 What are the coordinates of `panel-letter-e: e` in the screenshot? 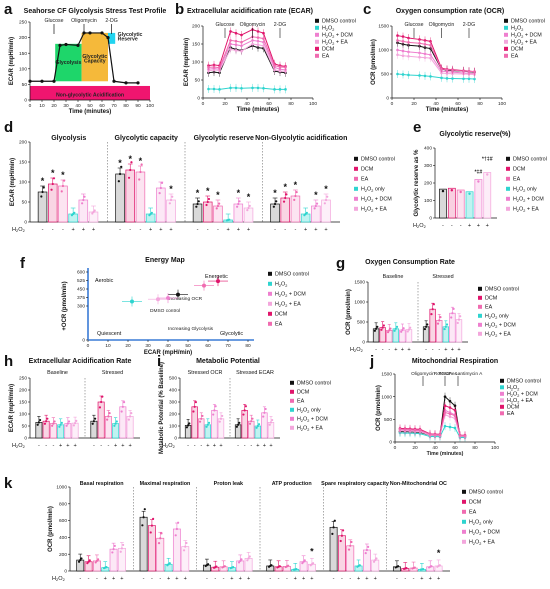 It's located at (417, 127).